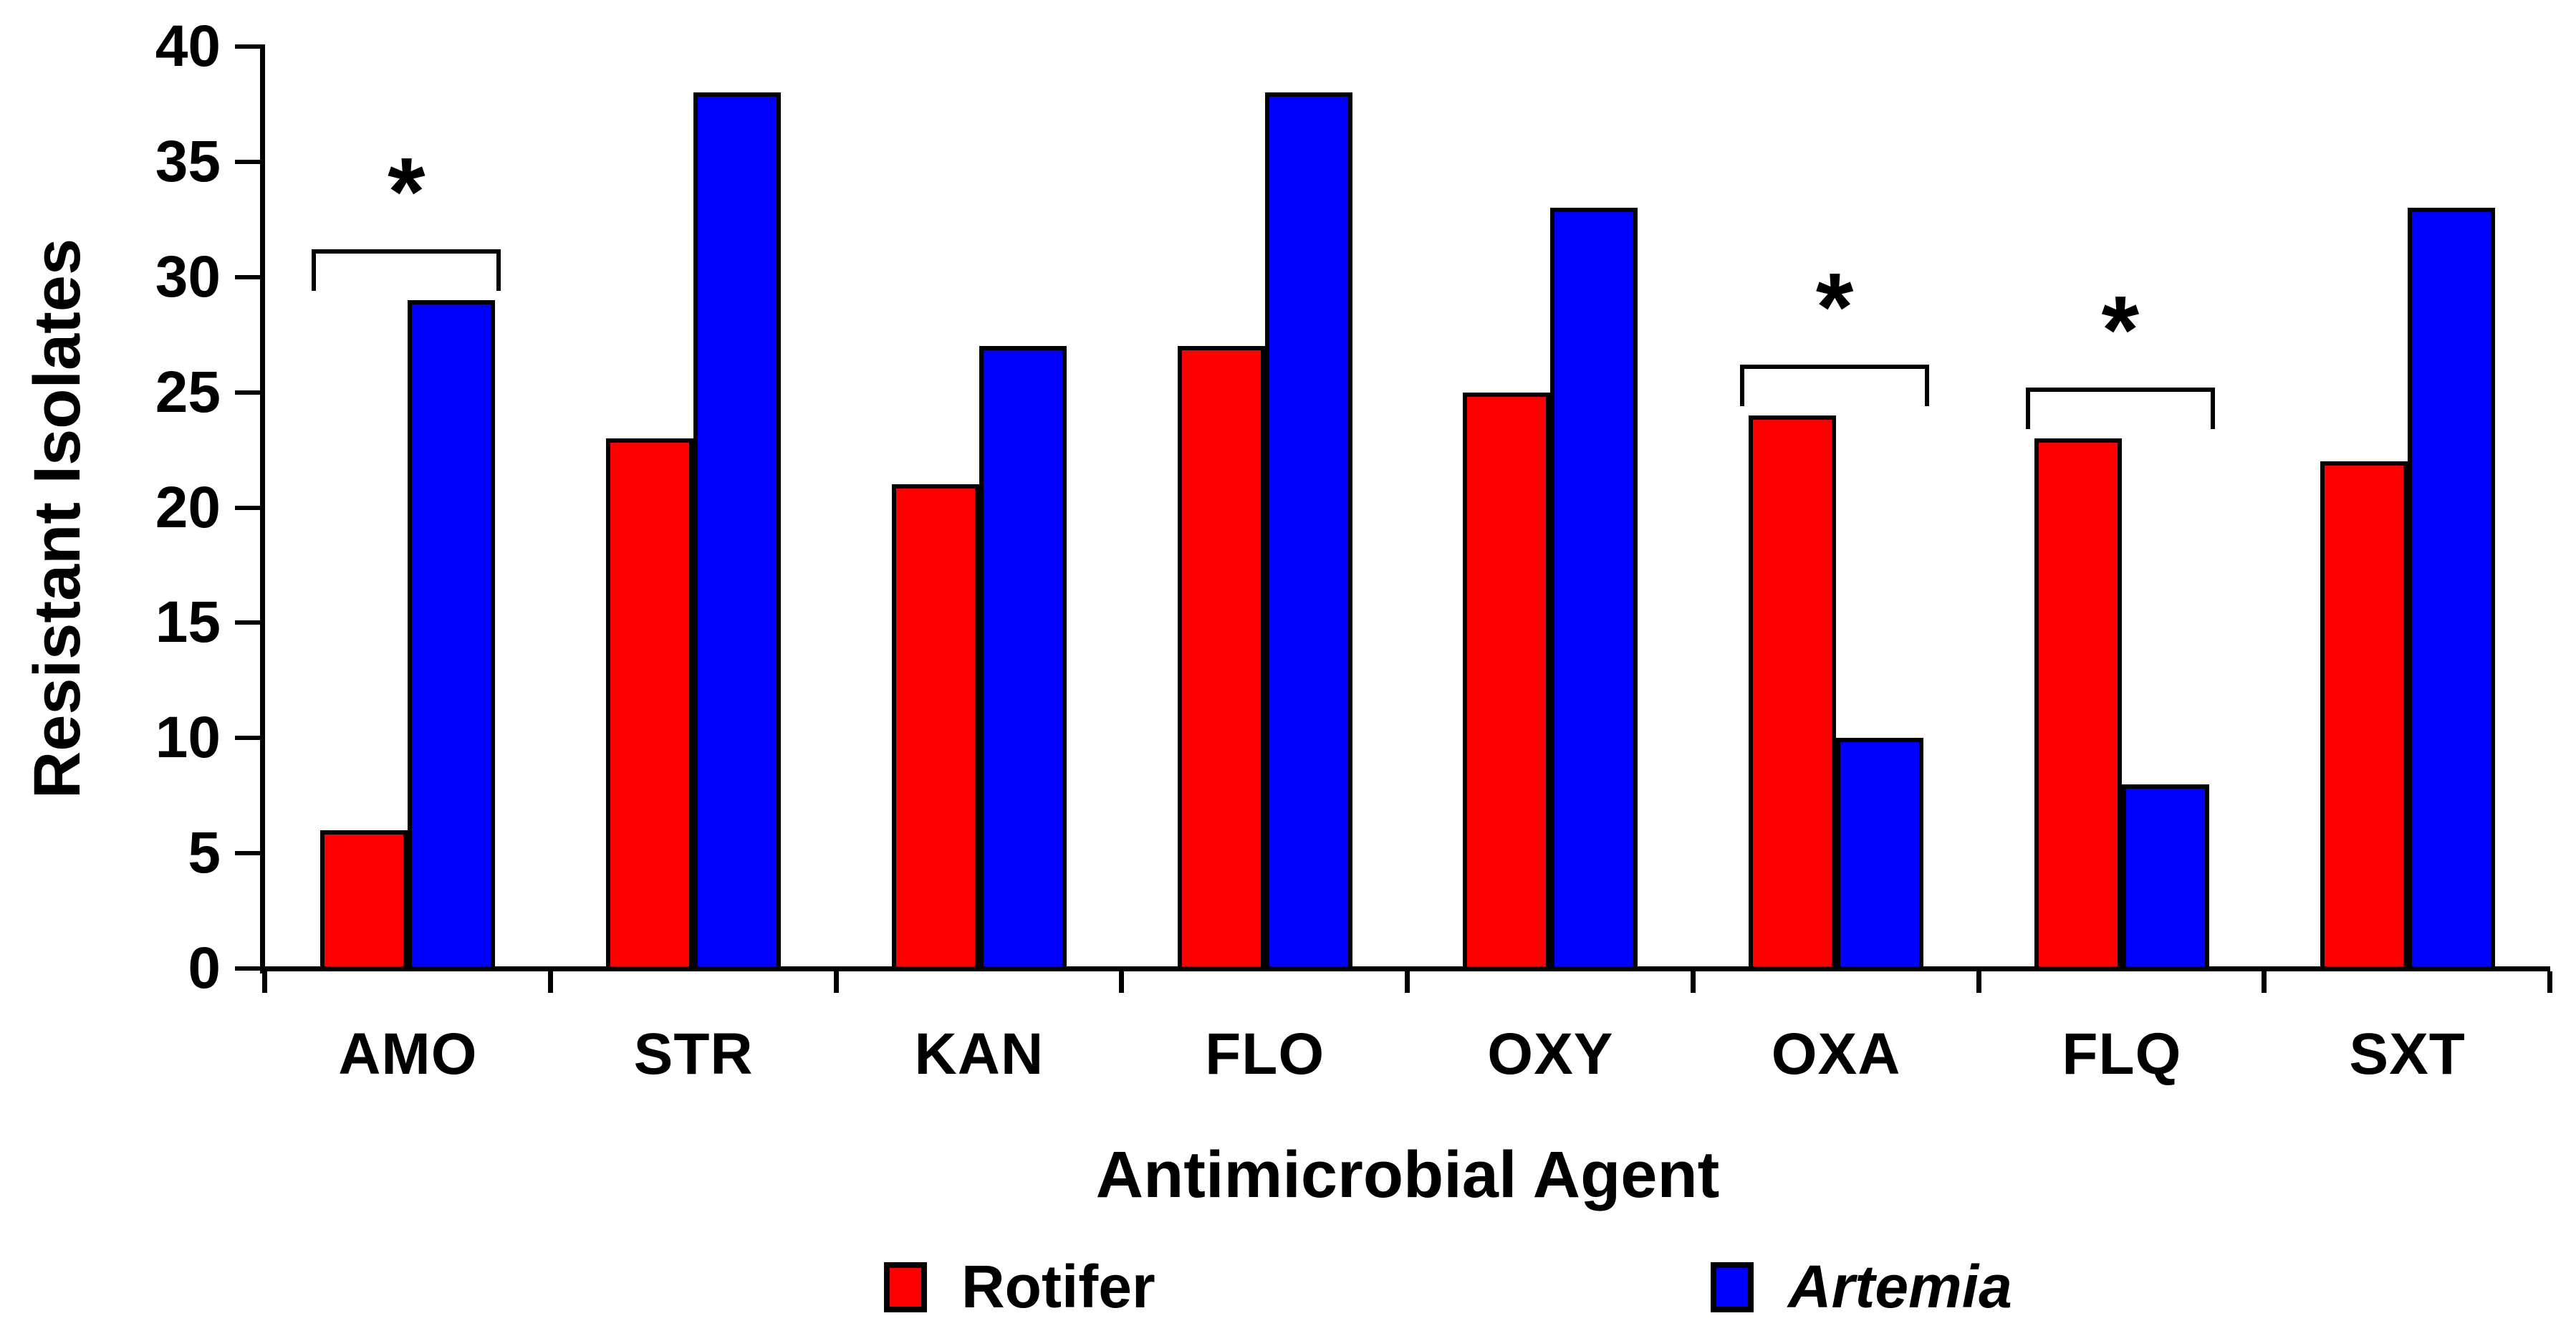 The height and width of the screenshot is (1341, 2576). Describe the element at coordinates (1834, 307) in the screenshot. I see `significance-asterisk-OXA: *` at that location.